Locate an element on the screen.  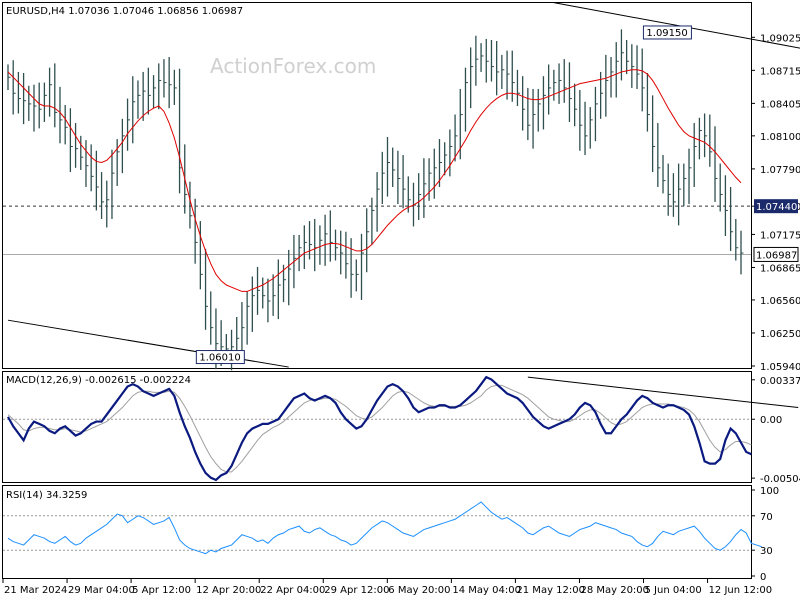
rsi-pane-title: RSI(14) 34.3259 is located at coordinates (46, 495).